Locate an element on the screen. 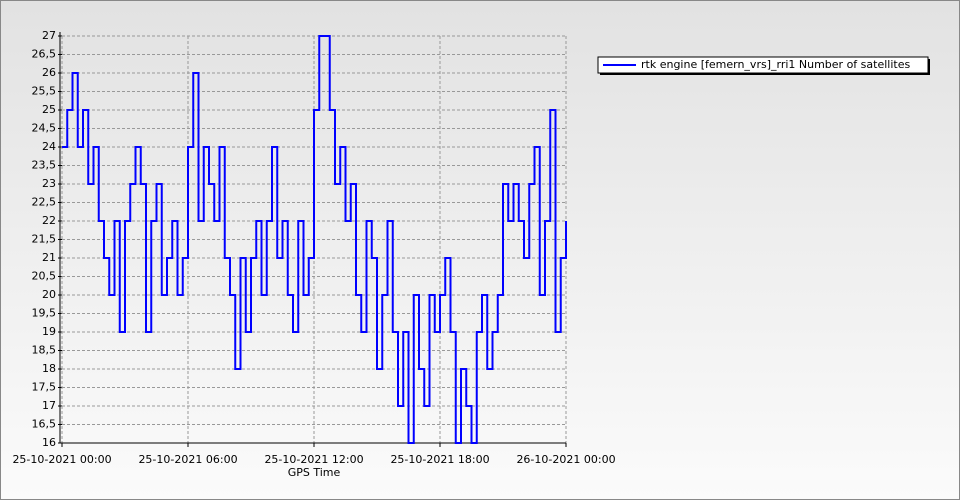  legend-box is located at coordinates (763, 65).